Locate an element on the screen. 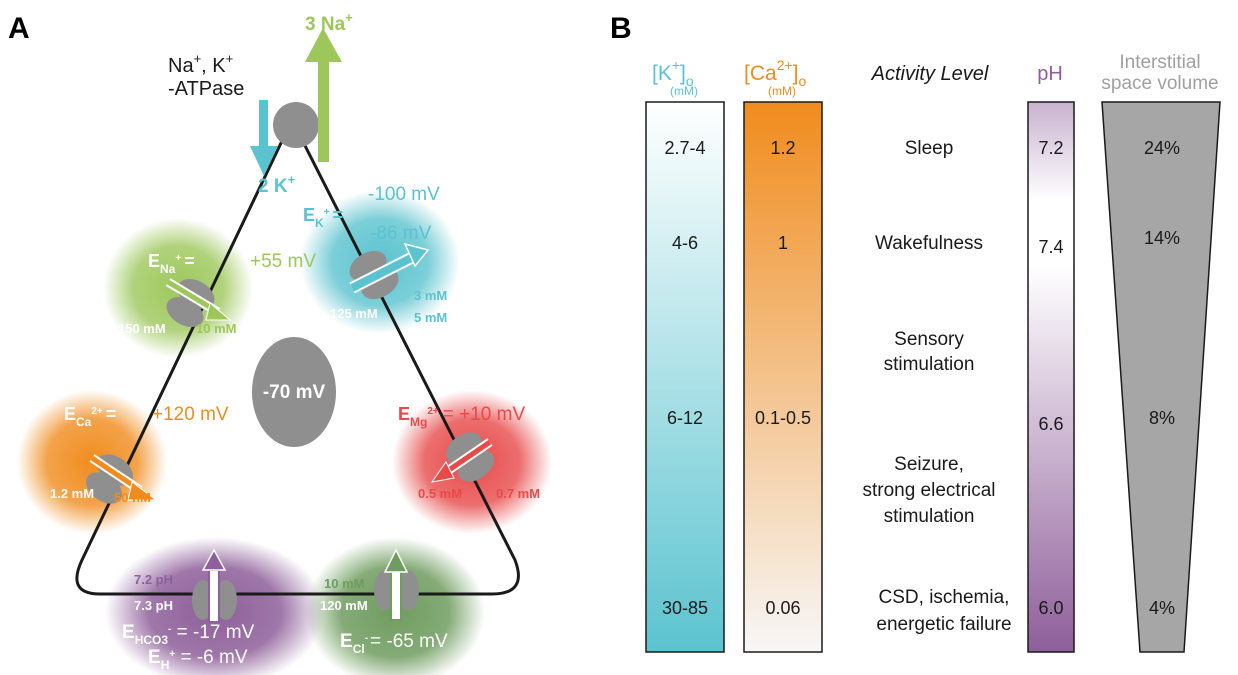 This screenshot has height=675, width=1238. na-channel is located at coordinates (198, 303).